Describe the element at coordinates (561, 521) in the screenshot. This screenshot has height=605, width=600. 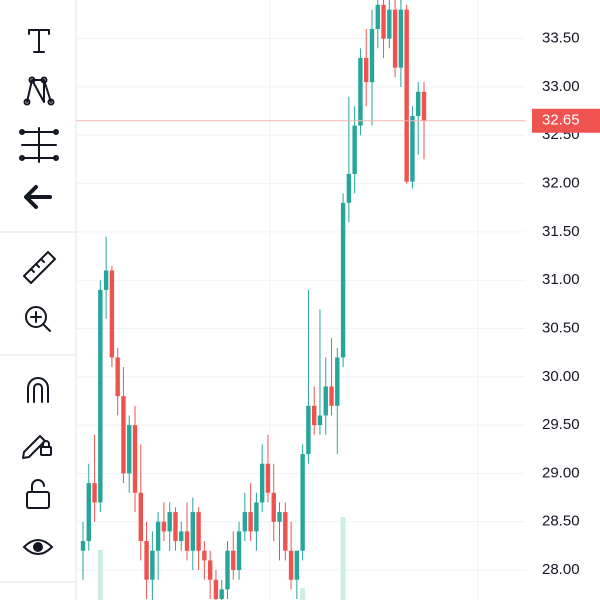
I see `y-tick-label: 28.50` at that location.